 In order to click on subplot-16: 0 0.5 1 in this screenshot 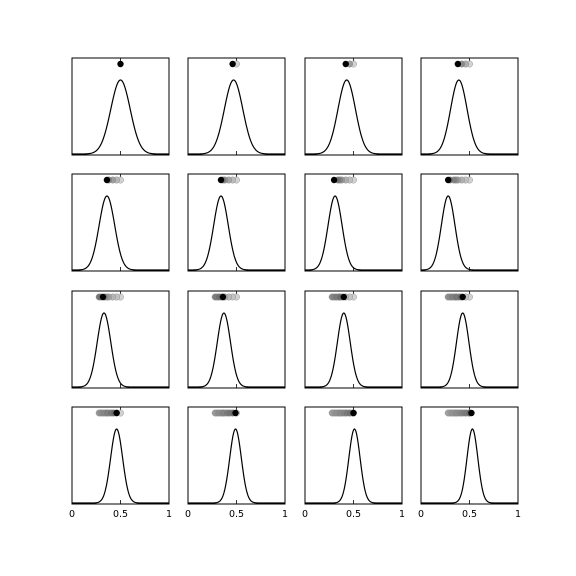, I will do `click(469, 463)`.